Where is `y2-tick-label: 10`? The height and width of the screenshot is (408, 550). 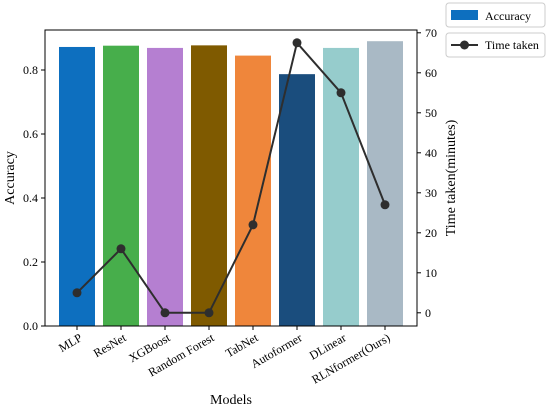
y2-tick-label: 10 is located at coordinates (431, 273).